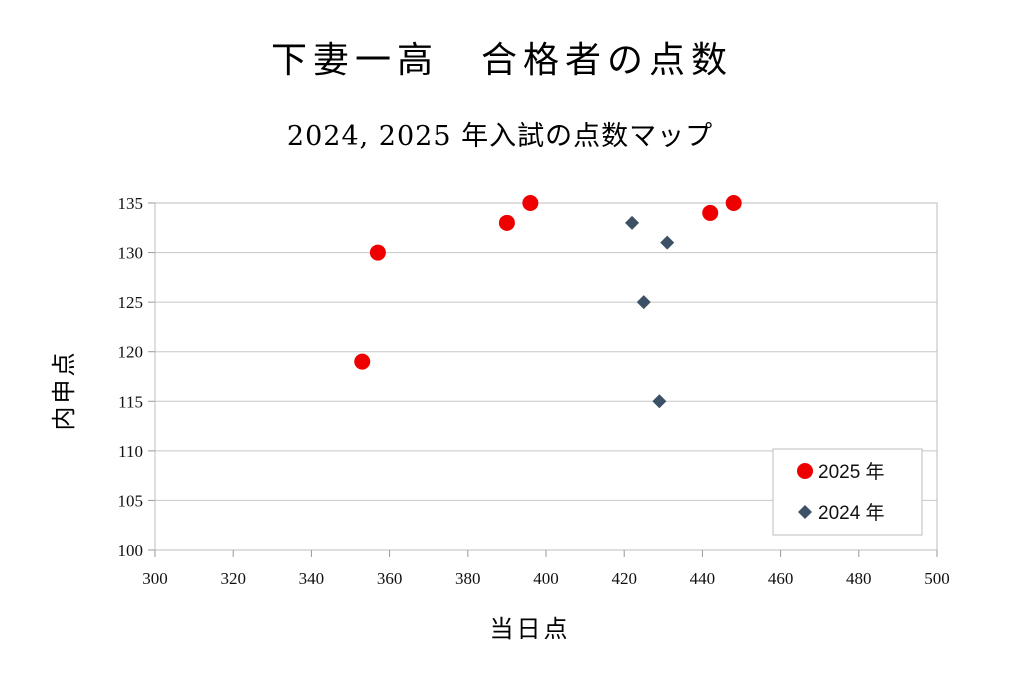 The height and width of the screenshot is (673, 1024). Describe the element at coordinates (624, 578) in the screenshot. I see `x-tick-label: 420` at that location.